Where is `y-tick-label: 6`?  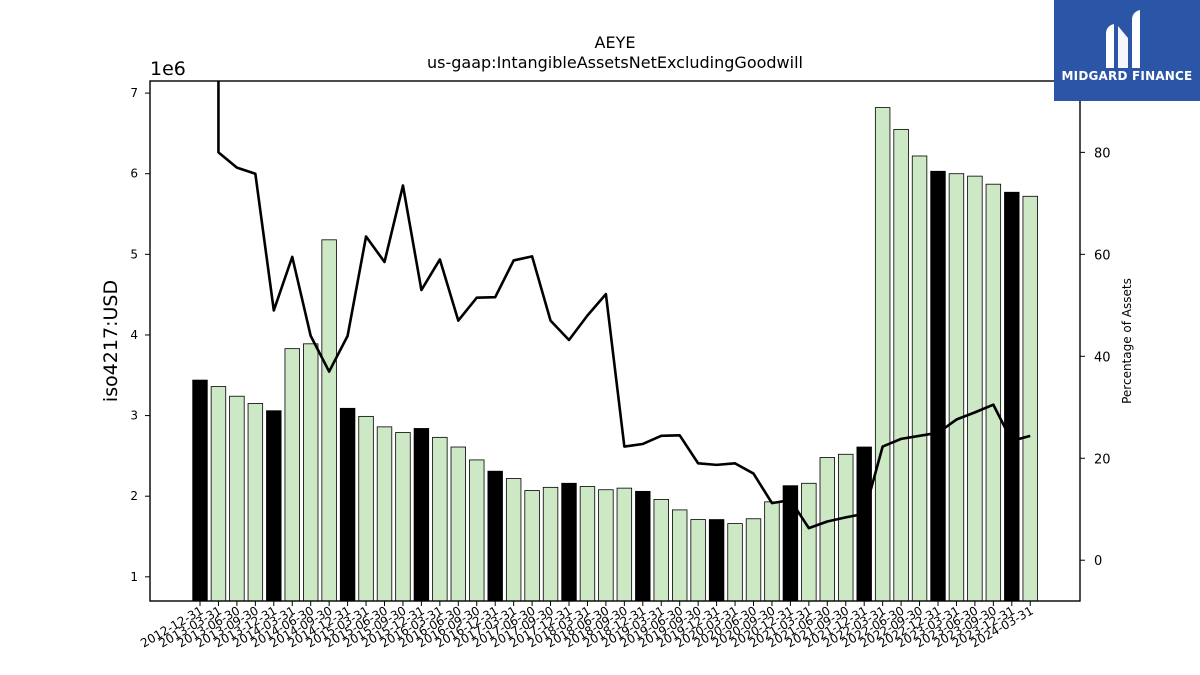
y-tick-label: 6 is located at coordinates (134, 174).